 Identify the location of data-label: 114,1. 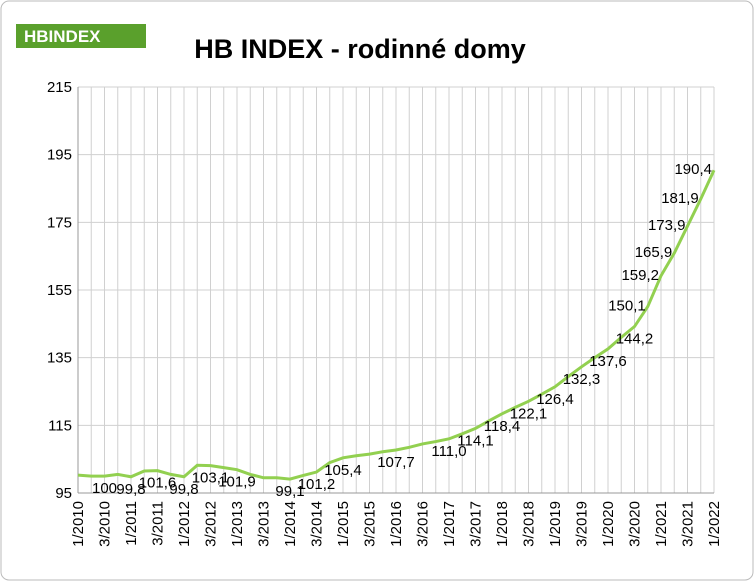
(475, 440).